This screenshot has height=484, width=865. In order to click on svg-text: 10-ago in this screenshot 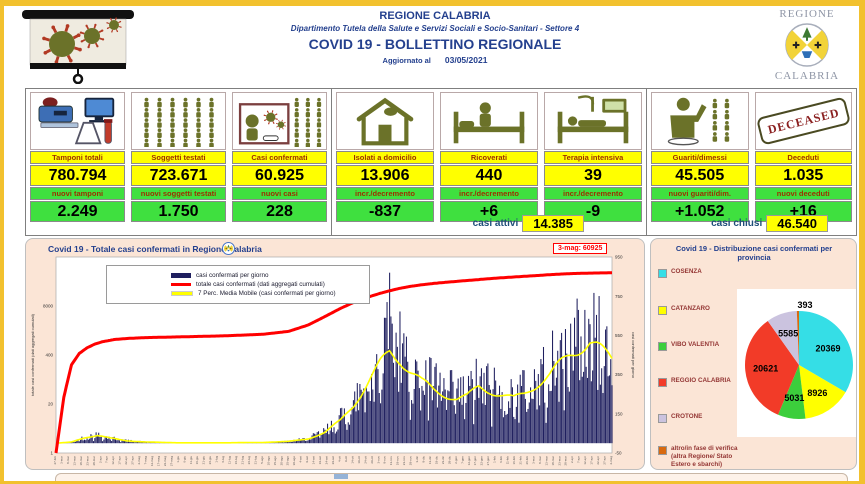, I will do `click(268, 461)`.